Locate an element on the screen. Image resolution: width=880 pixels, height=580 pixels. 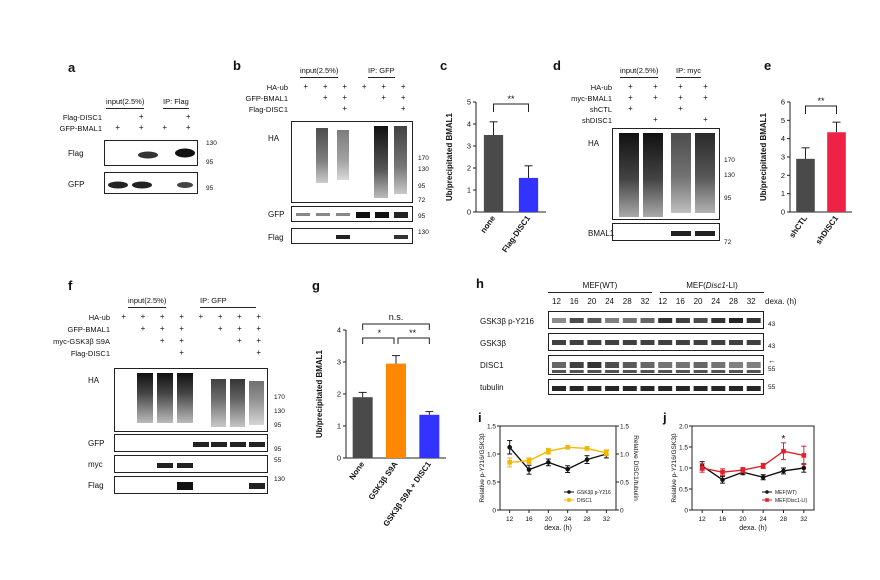
panel-h-blot-py216 is located at coordinates (656, 320).